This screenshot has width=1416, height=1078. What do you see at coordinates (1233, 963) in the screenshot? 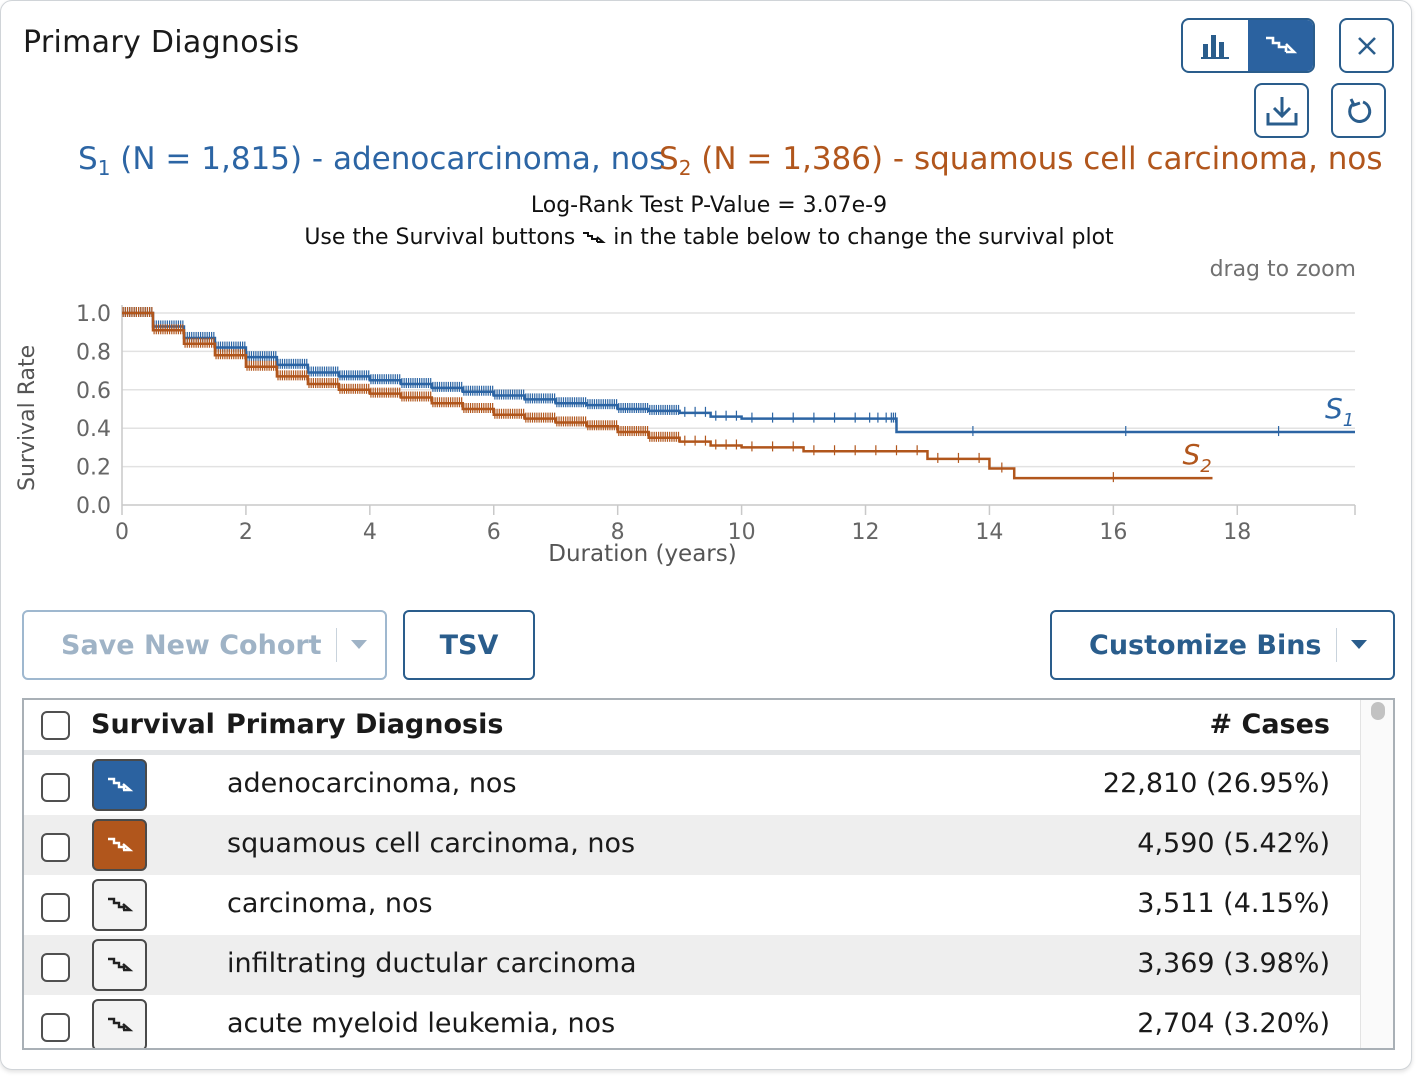
I see `cases-cell: 3,369 (3.98%)` at bounding box center [1233, 963].